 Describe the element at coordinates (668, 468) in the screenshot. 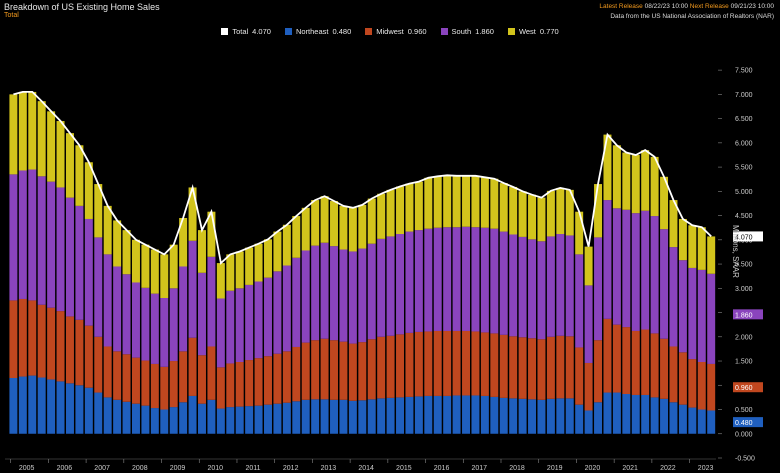

I see `x-tick-label: 2022` at that location.